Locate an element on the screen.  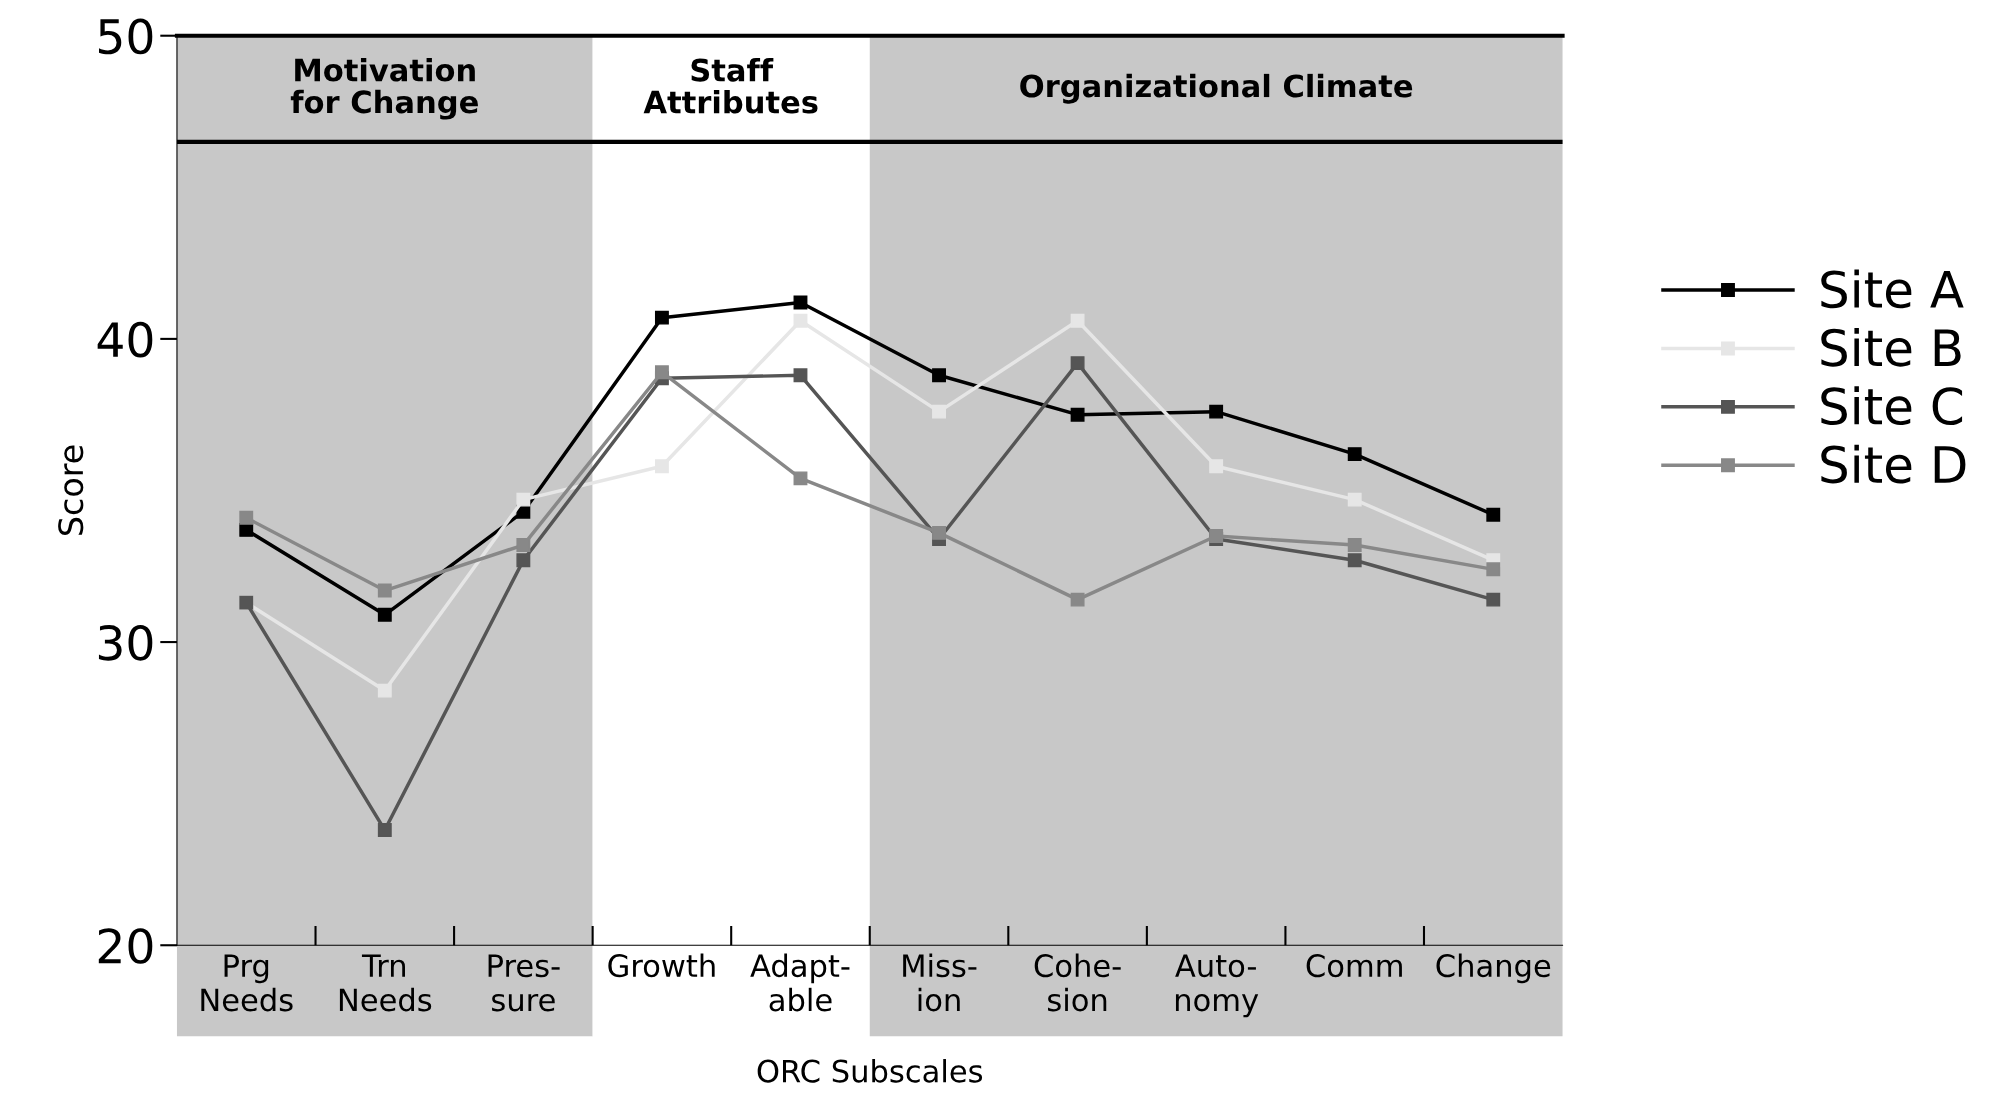
y-axis-title: Score is located at coordinates (71, 490).